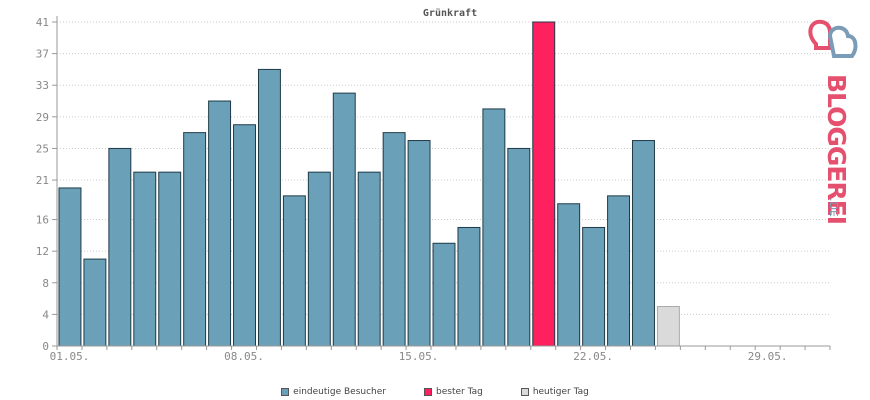 This screenshot has width=870, height=400. I want to click on y-tick-label: 0, so click(45, 346).